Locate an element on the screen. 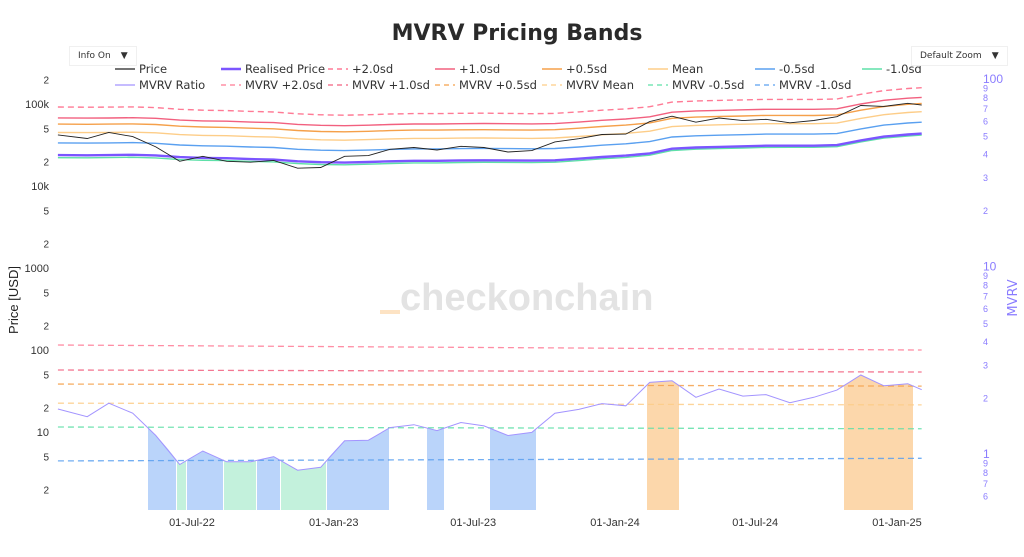 This screenshot has height=557, width=1024. y2-tick-label: 2 is located at coordinates (985, 211).